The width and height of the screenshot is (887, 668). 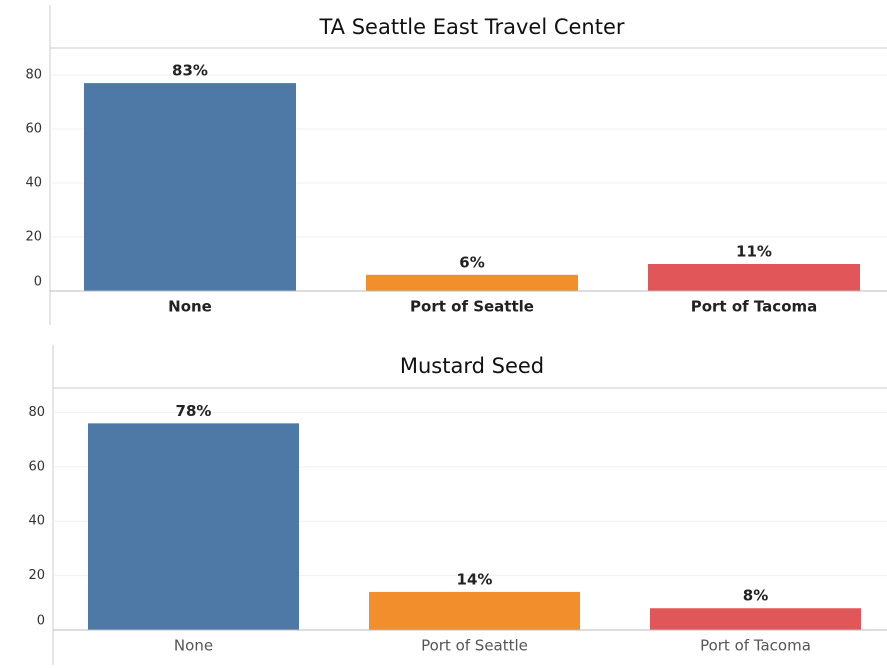 I want to click on bar-label: 6%, so click(x=471, y=262).